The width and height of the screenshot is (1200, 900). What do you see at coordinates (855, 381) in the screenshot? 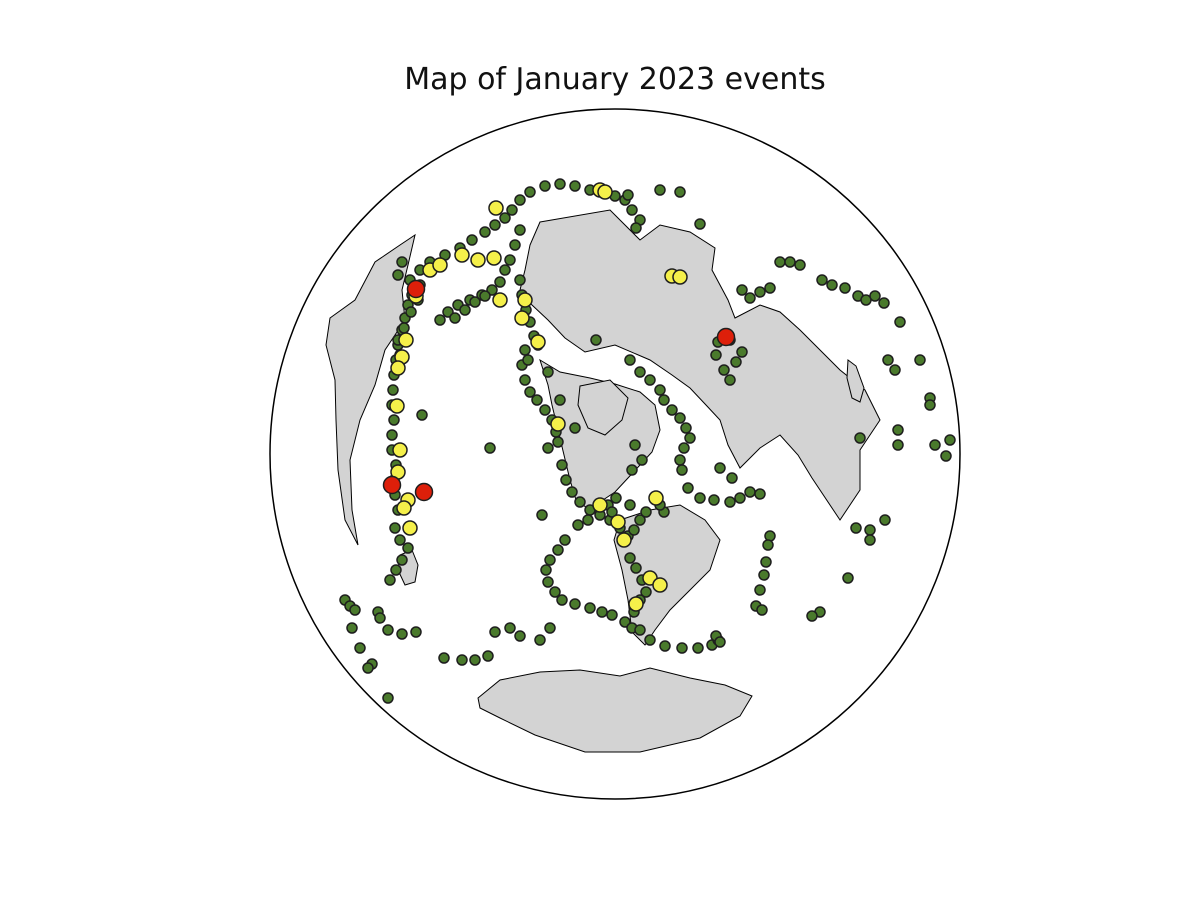
I see `landmass-madagascar` at bounding box center [855, 381].